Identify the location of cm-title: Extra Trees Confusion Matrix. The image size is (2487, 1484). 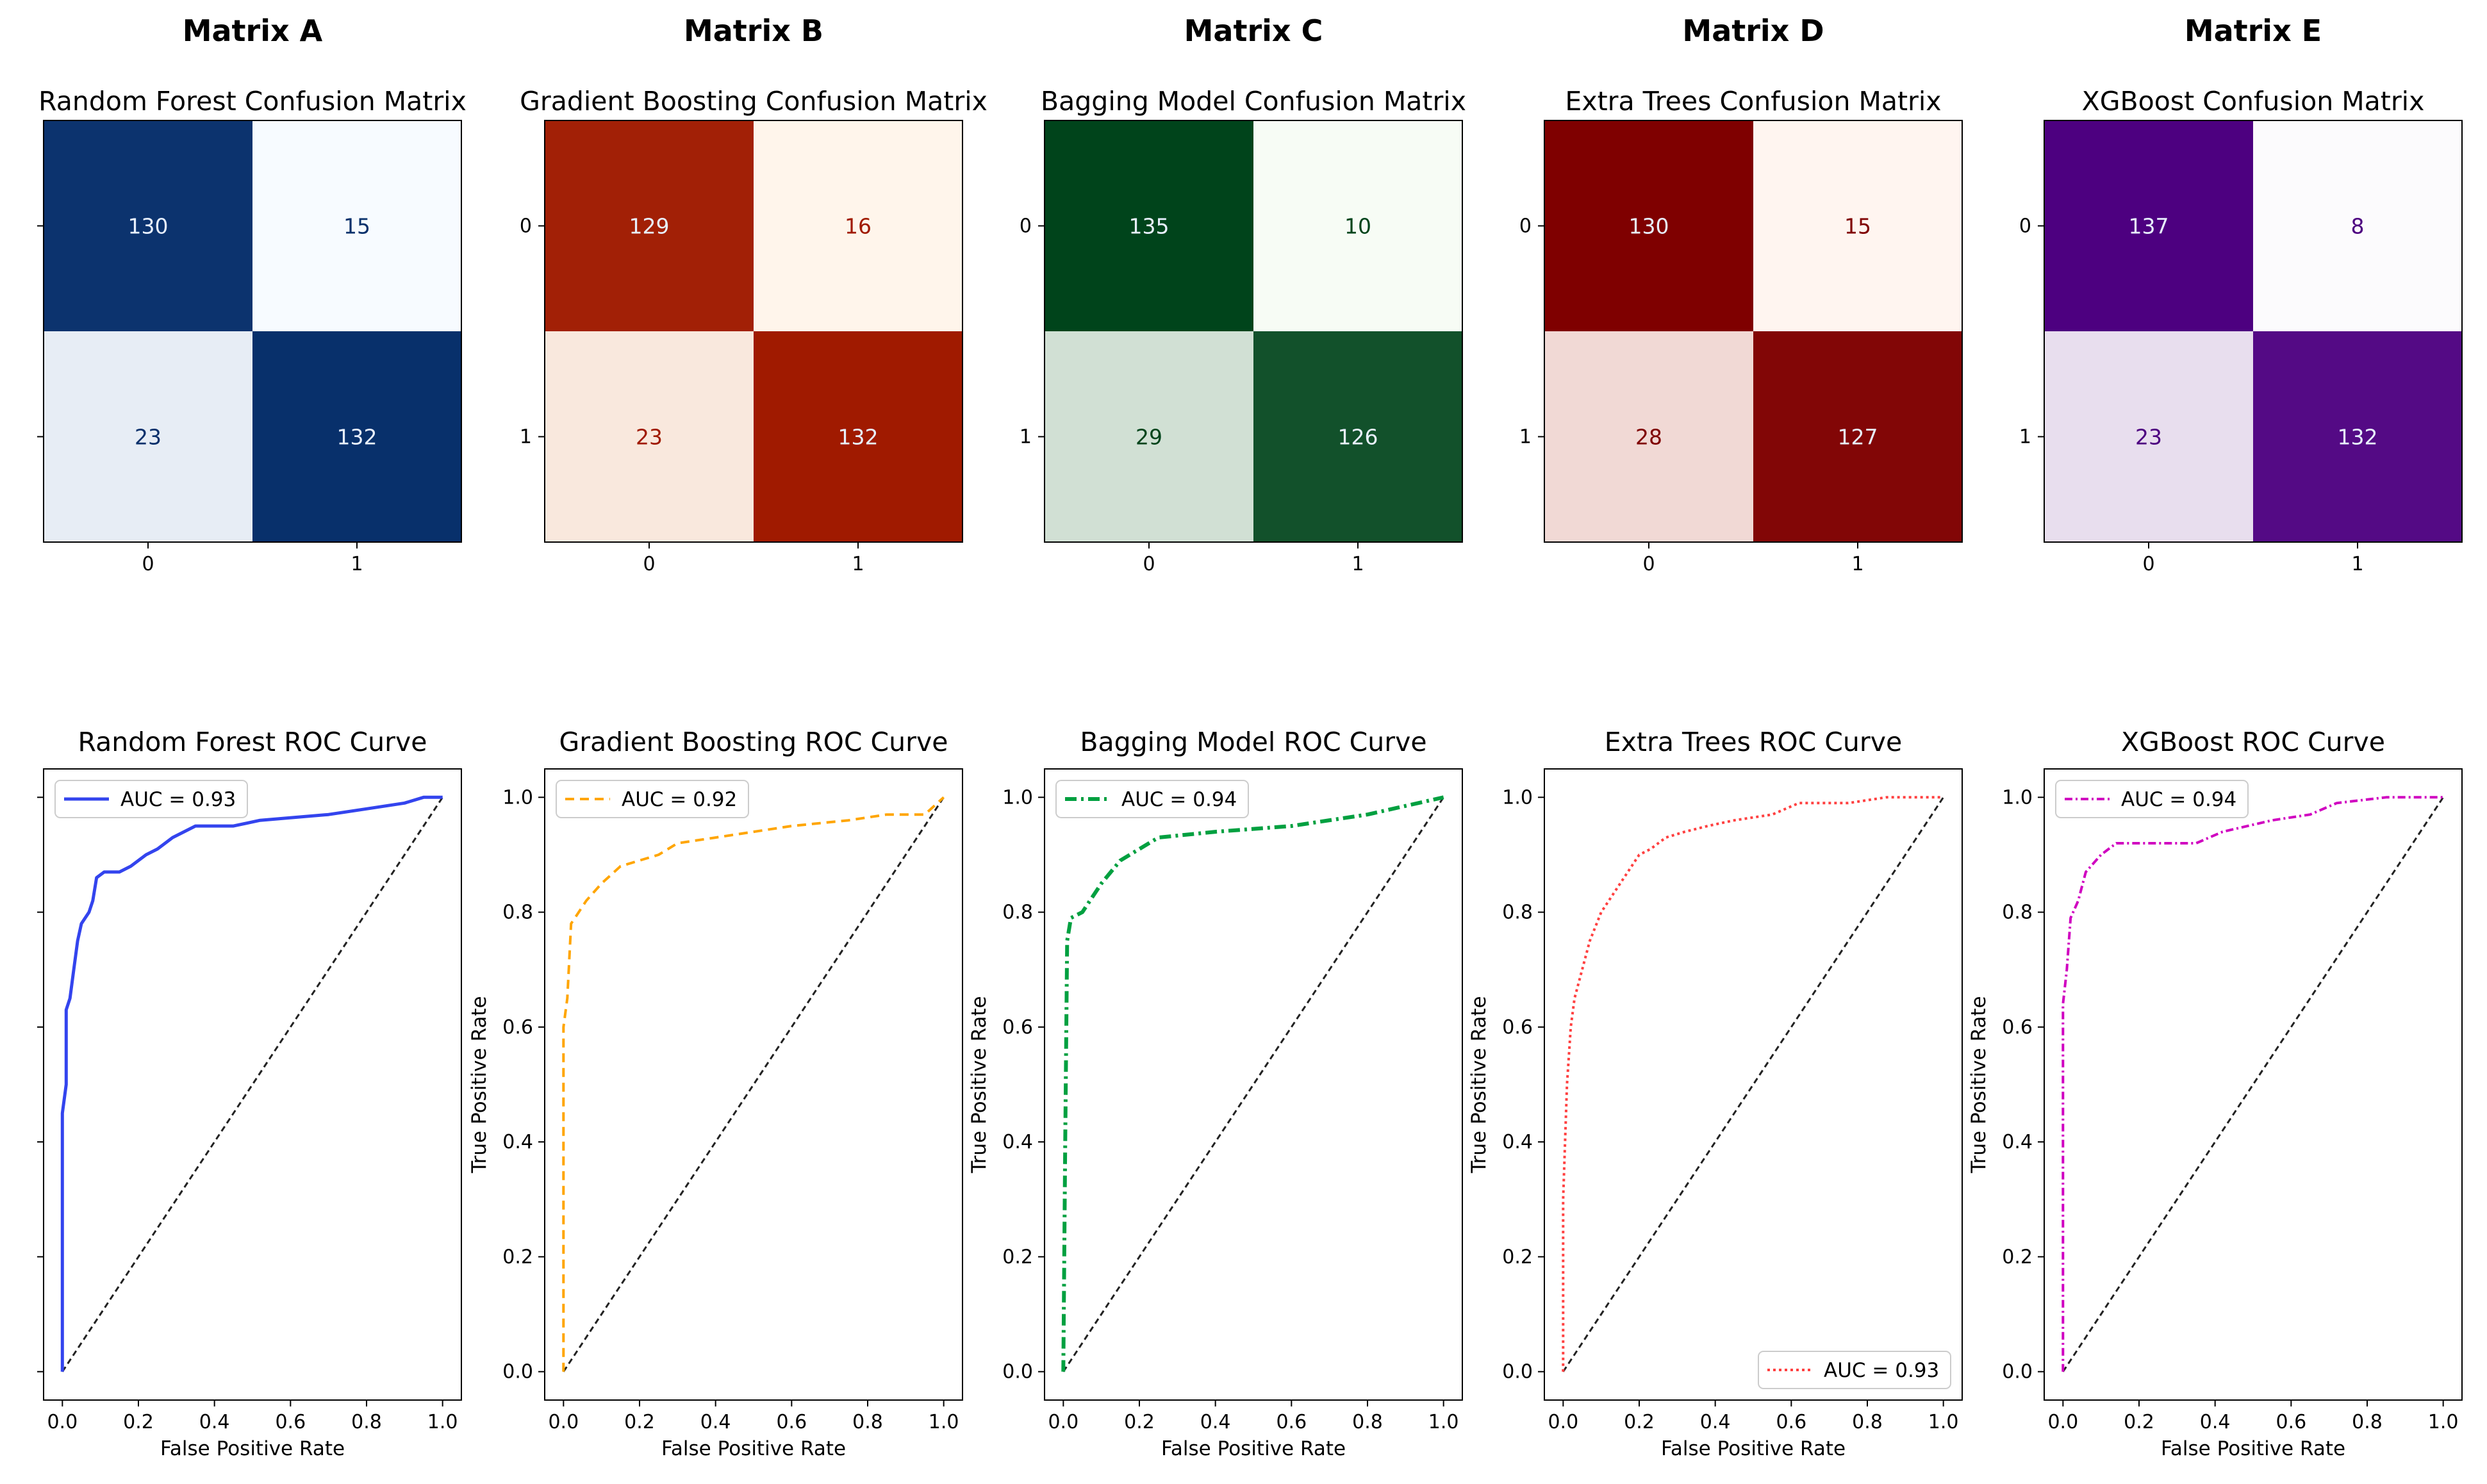
(1753, 101).